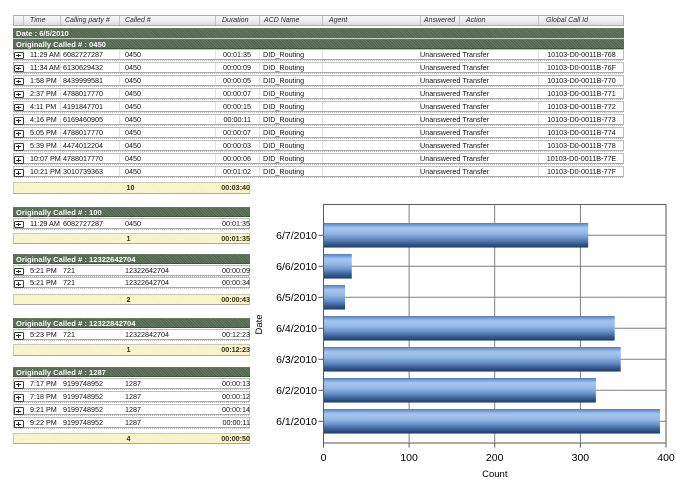 The image size is (676, 485). I want to click on svg-text: 400, so click(666, 458).